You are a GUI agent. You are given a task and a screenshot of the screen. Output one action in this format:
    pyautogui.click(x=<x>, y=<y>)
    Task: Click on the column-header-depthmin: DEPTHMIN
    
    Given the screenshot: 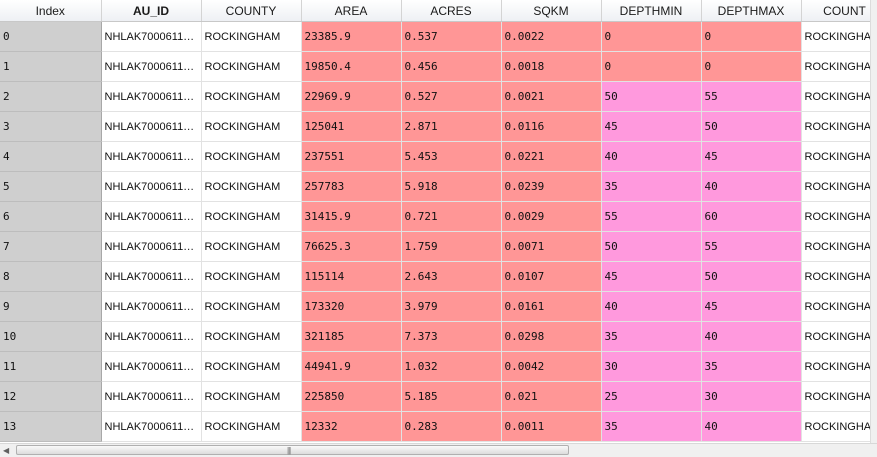 What is the action you would take?
    pyautogui.click(x=651, y=11)
    